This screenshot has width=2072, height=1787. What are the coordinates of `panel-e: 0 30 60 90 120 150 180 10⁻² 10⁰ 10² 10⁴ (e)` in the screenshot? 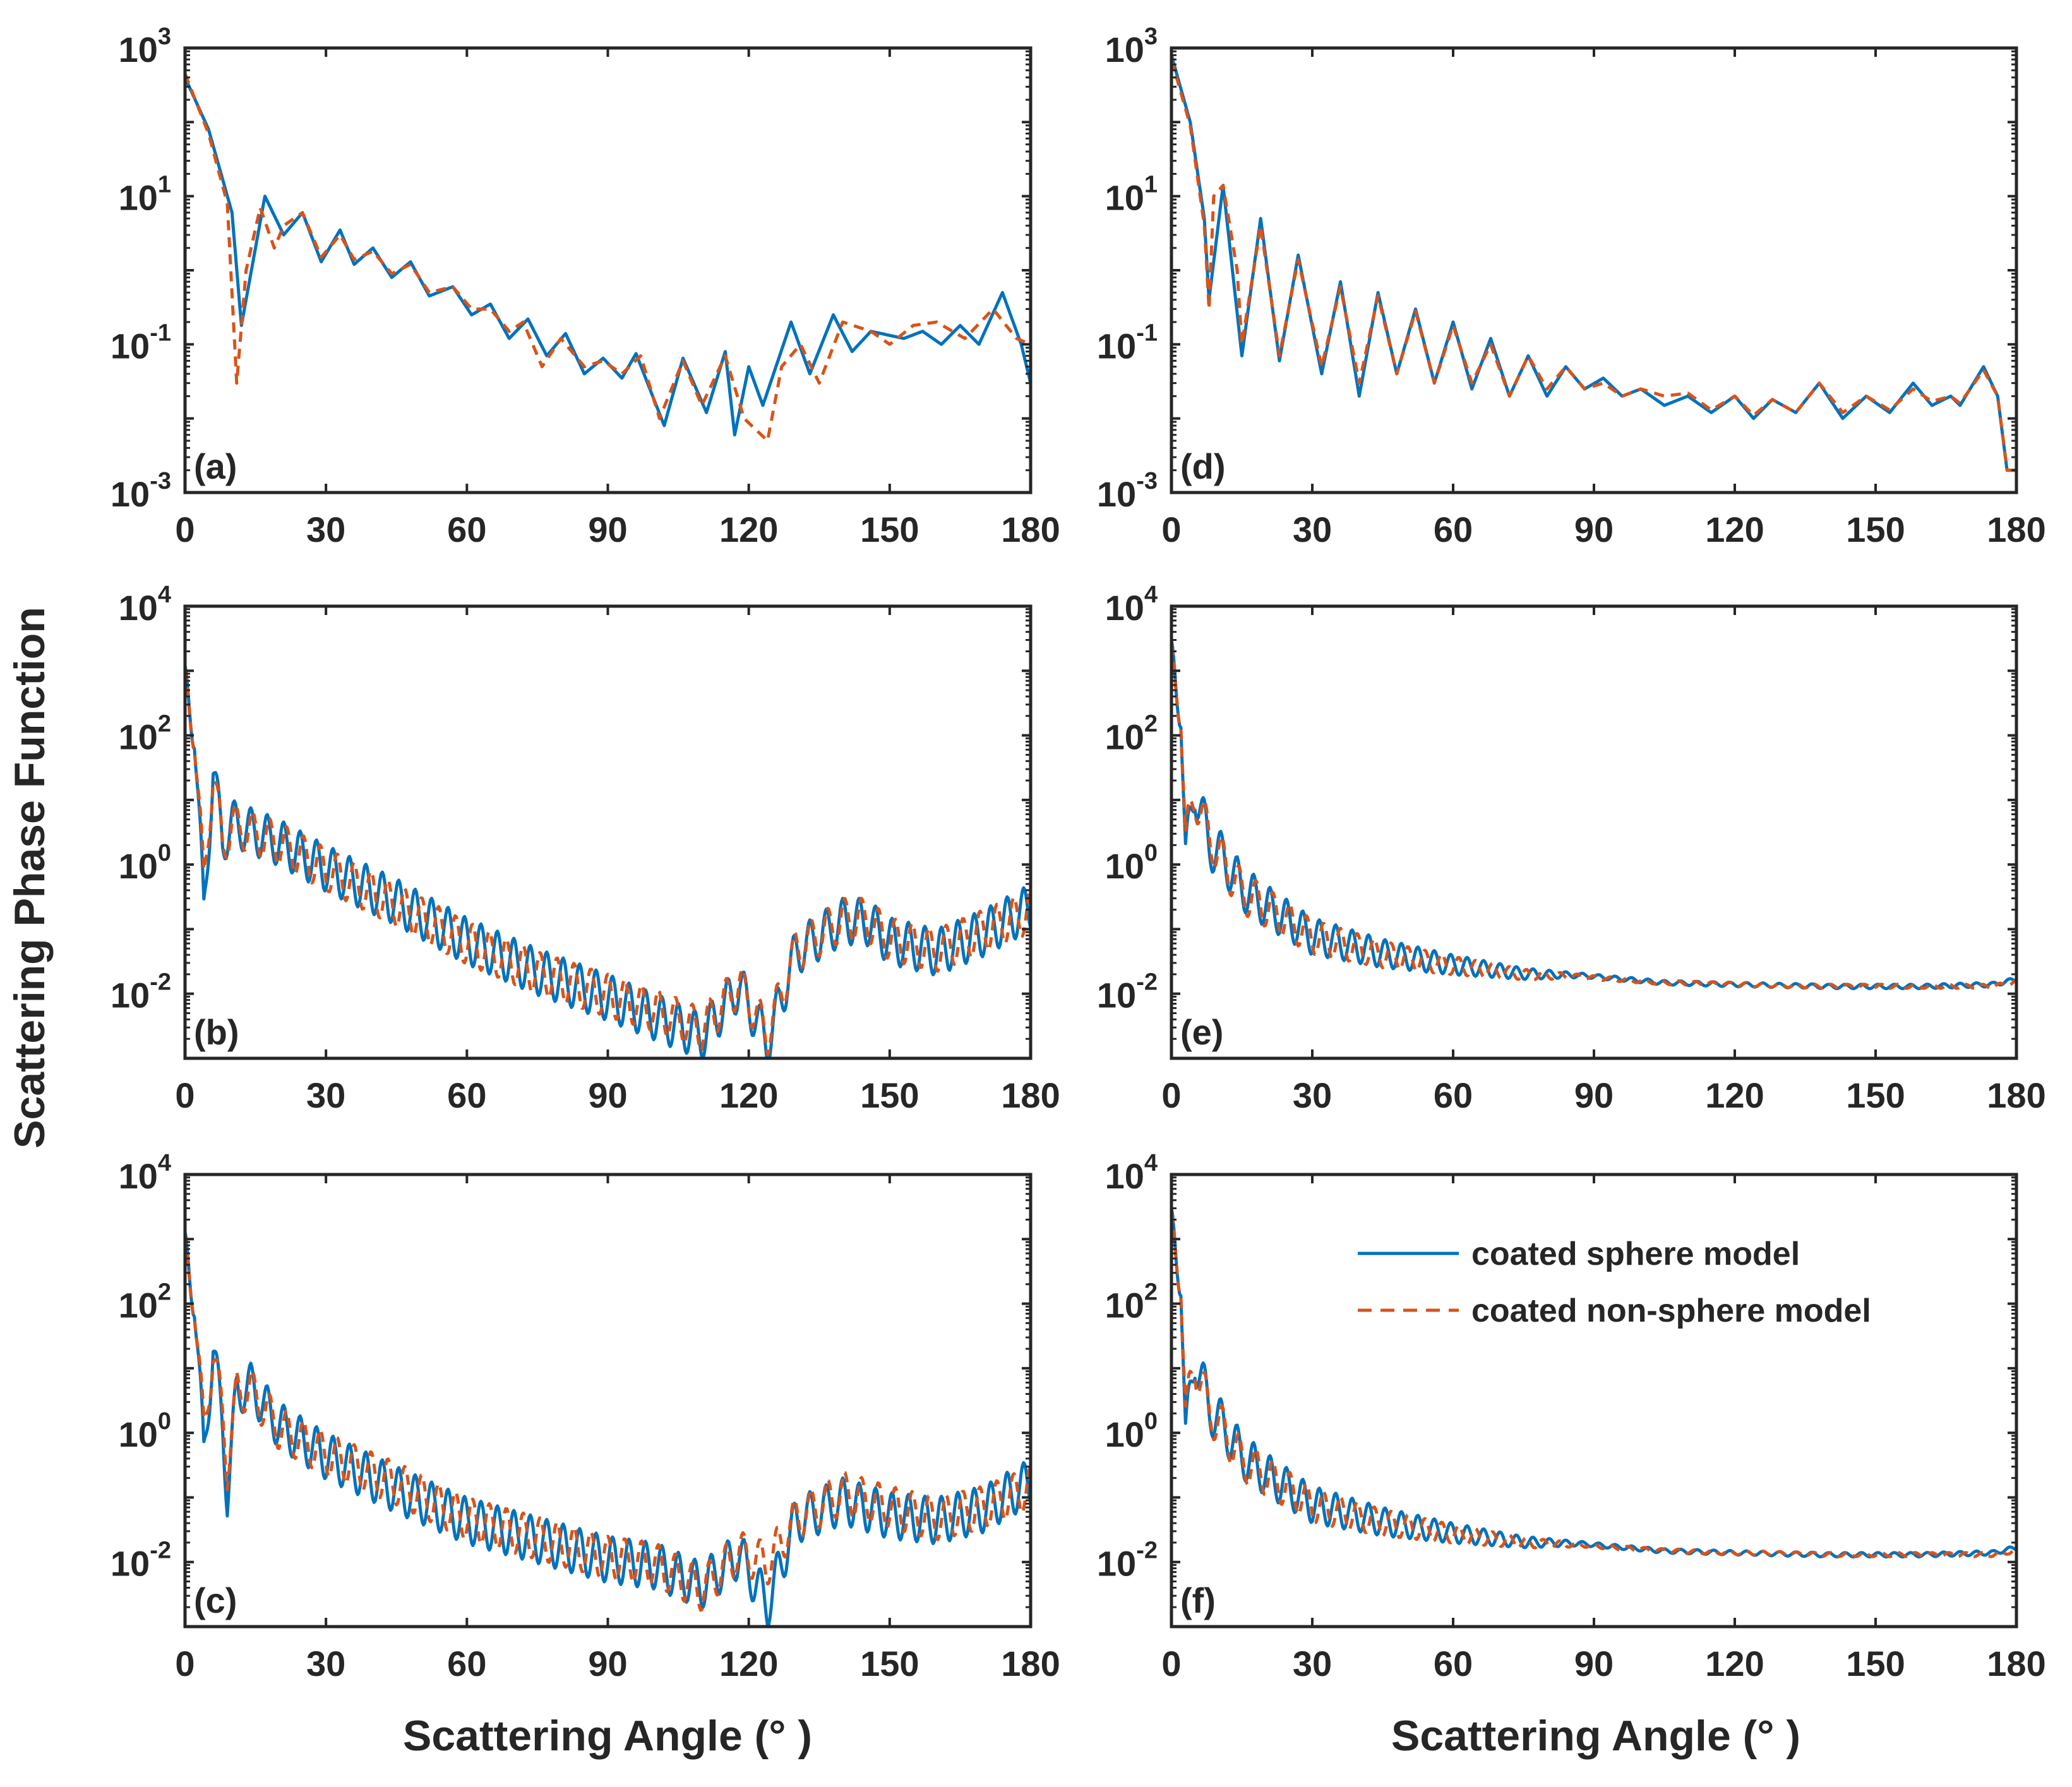 It's located at (1571, 848).